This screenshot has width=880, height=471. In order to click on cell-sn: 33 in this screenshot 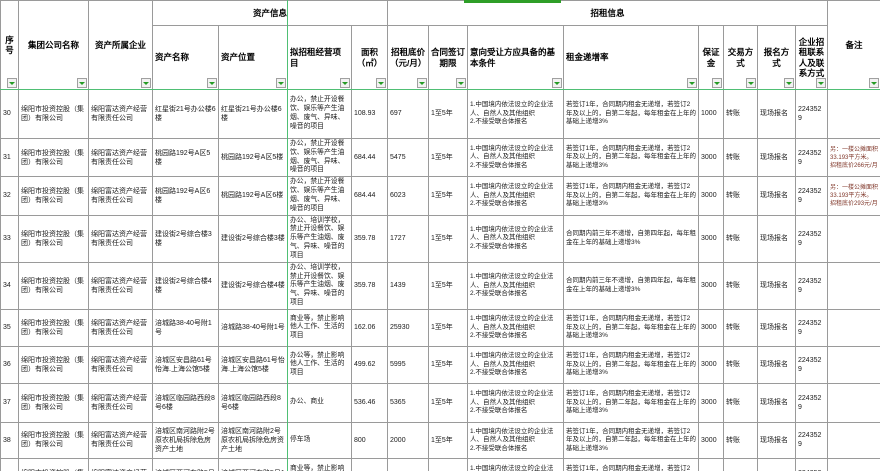, I will do `click(9, 238)`.